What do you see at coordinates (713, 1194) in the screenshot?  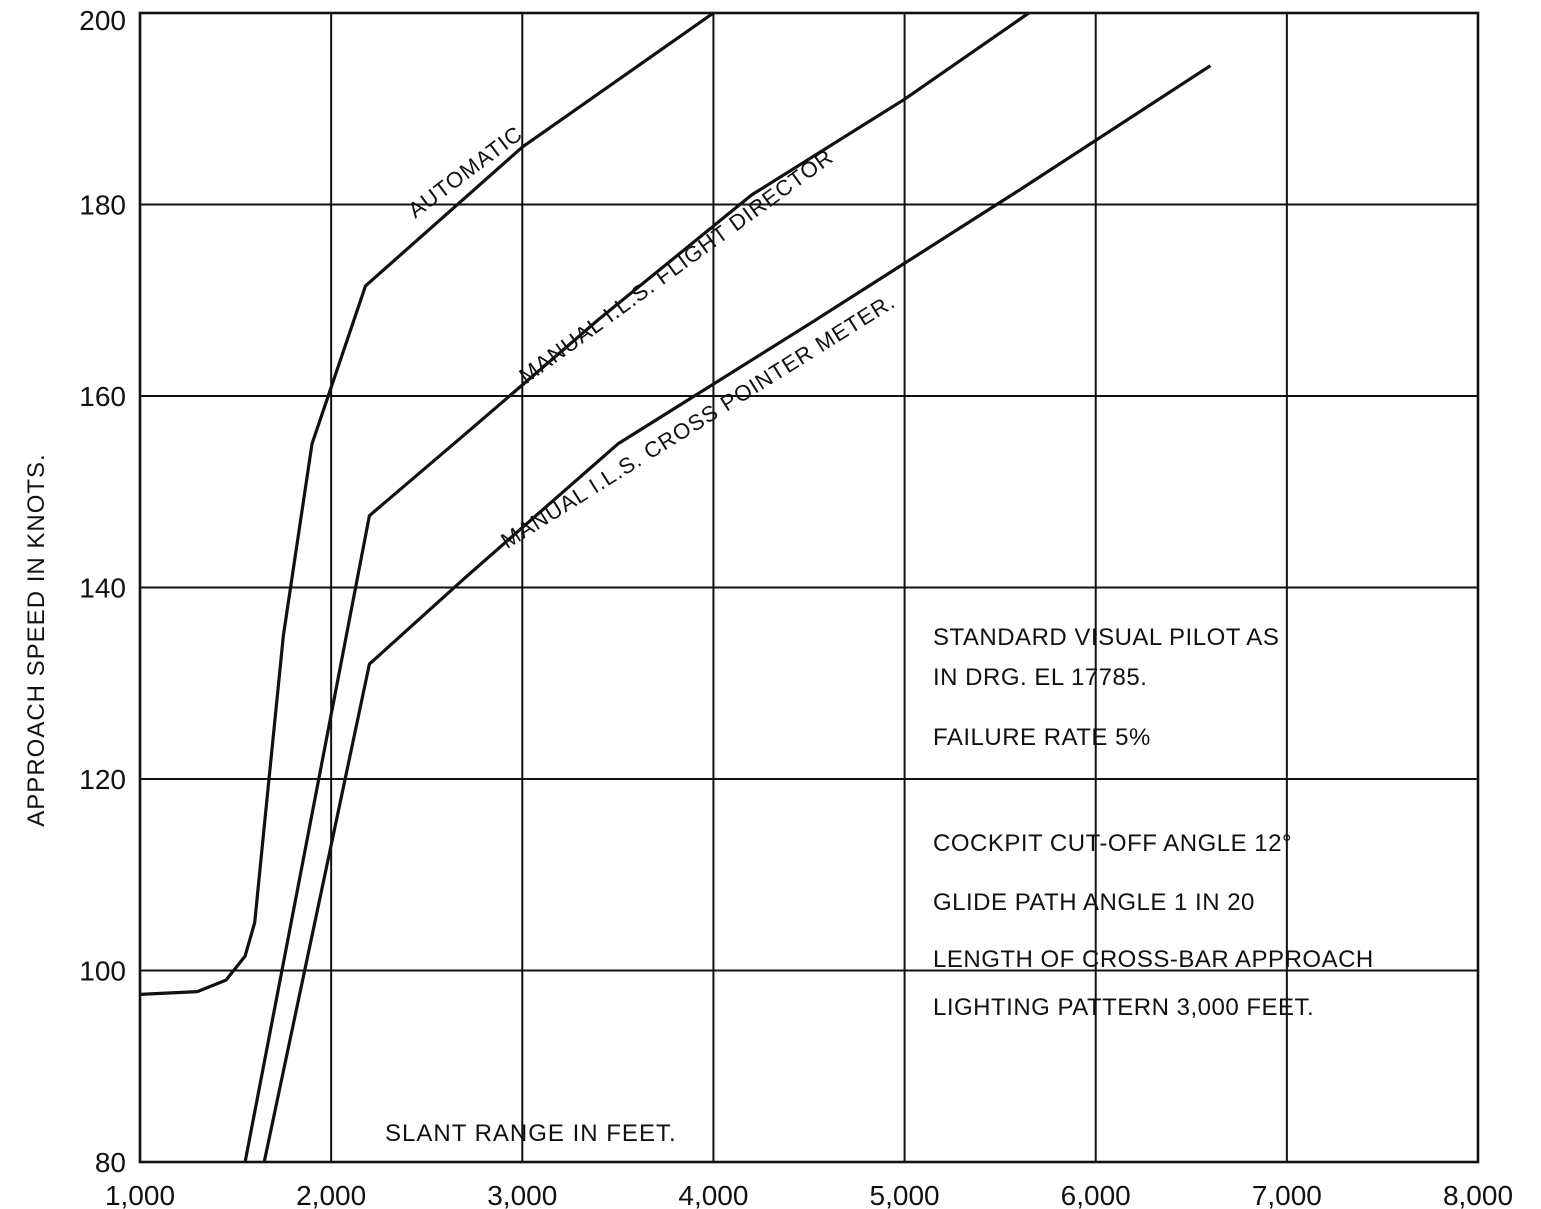 I see `x-tick-label: 4,000` at bounding box center [713, 1194].